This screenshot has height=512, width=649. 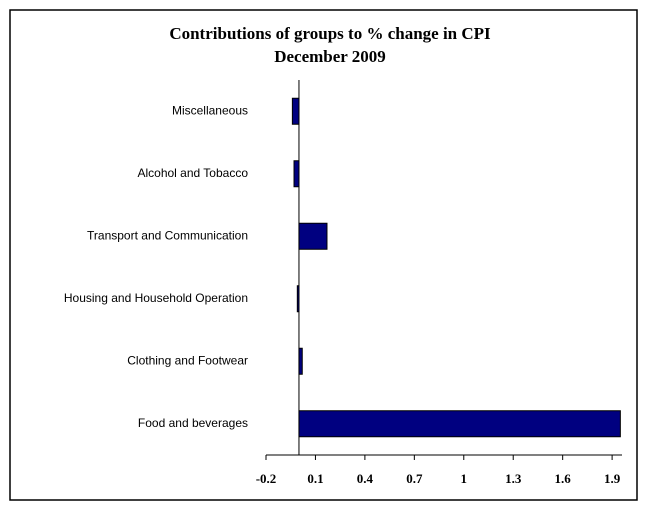 I want to click on y-tick-label: Housing and Household Operation, so click(x=156, y=298).